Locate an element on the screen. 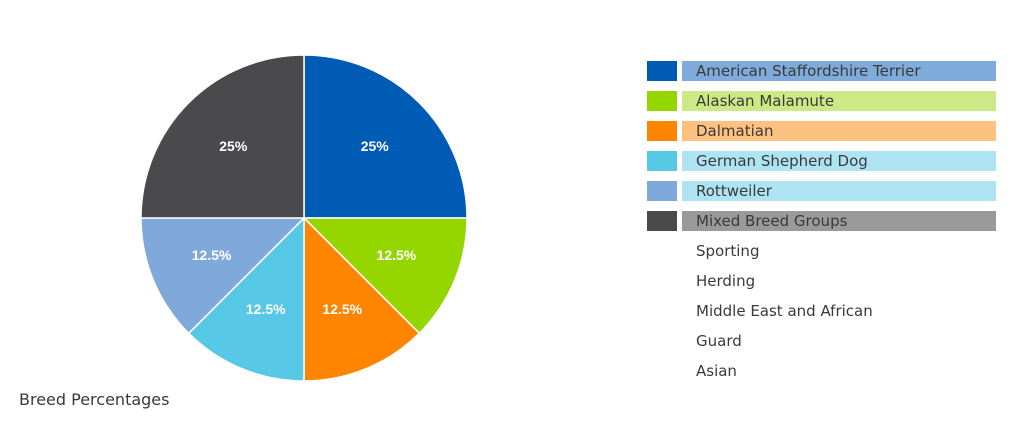 This screenshot has width=1023, height=422. pie-slice-label-4: 12.5% is located at coordinates (212, 255).